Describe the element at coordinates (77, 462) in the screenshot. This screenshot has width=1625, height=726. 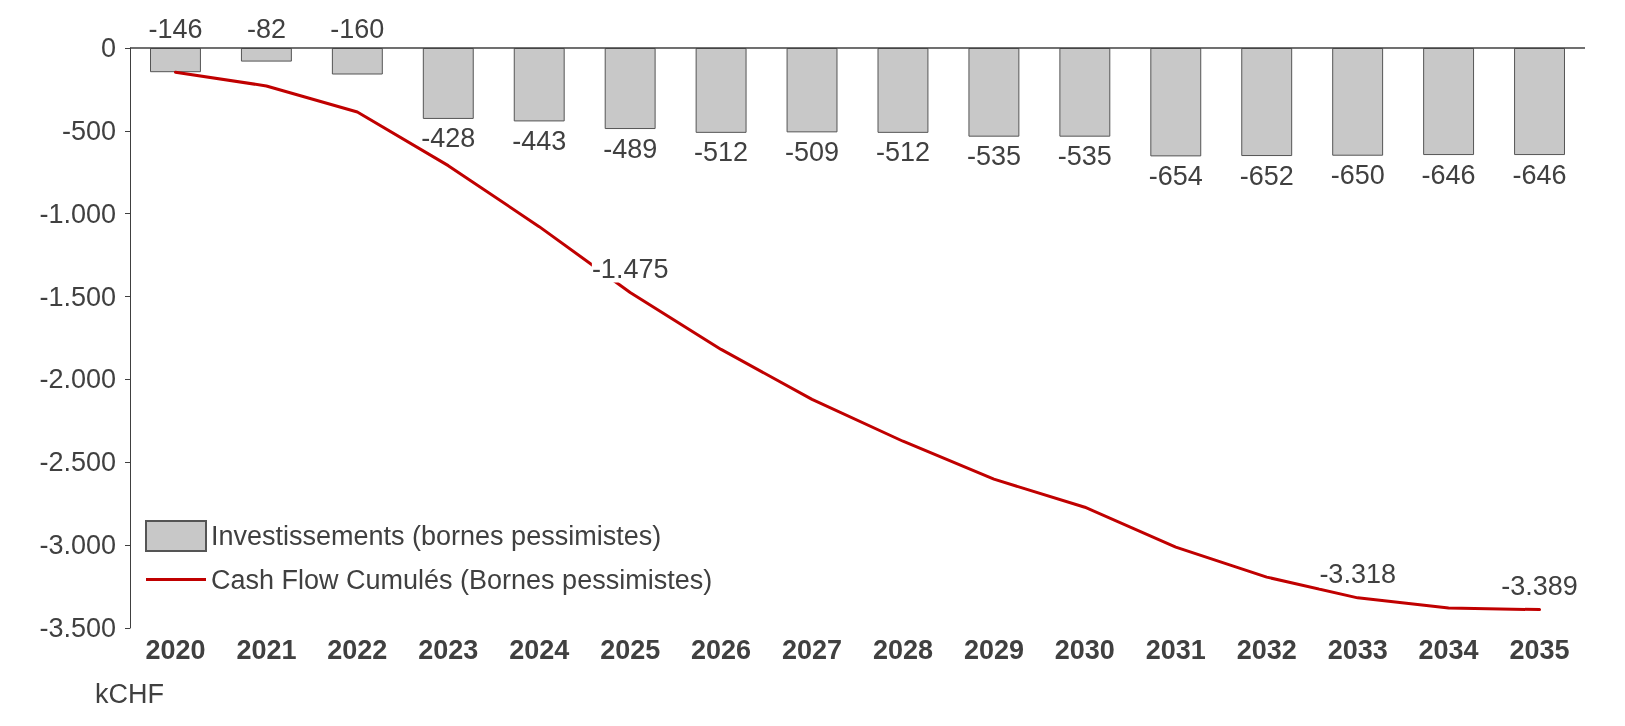
I see `y-tick-label: -2.500` at that location.